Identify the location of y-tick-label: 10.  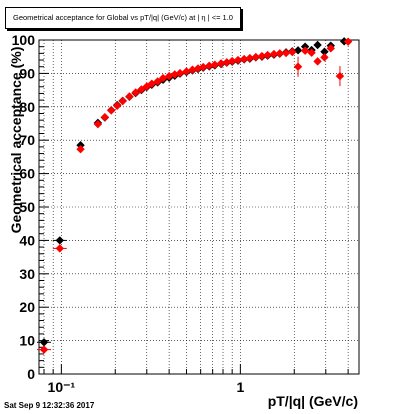
(27, 341).